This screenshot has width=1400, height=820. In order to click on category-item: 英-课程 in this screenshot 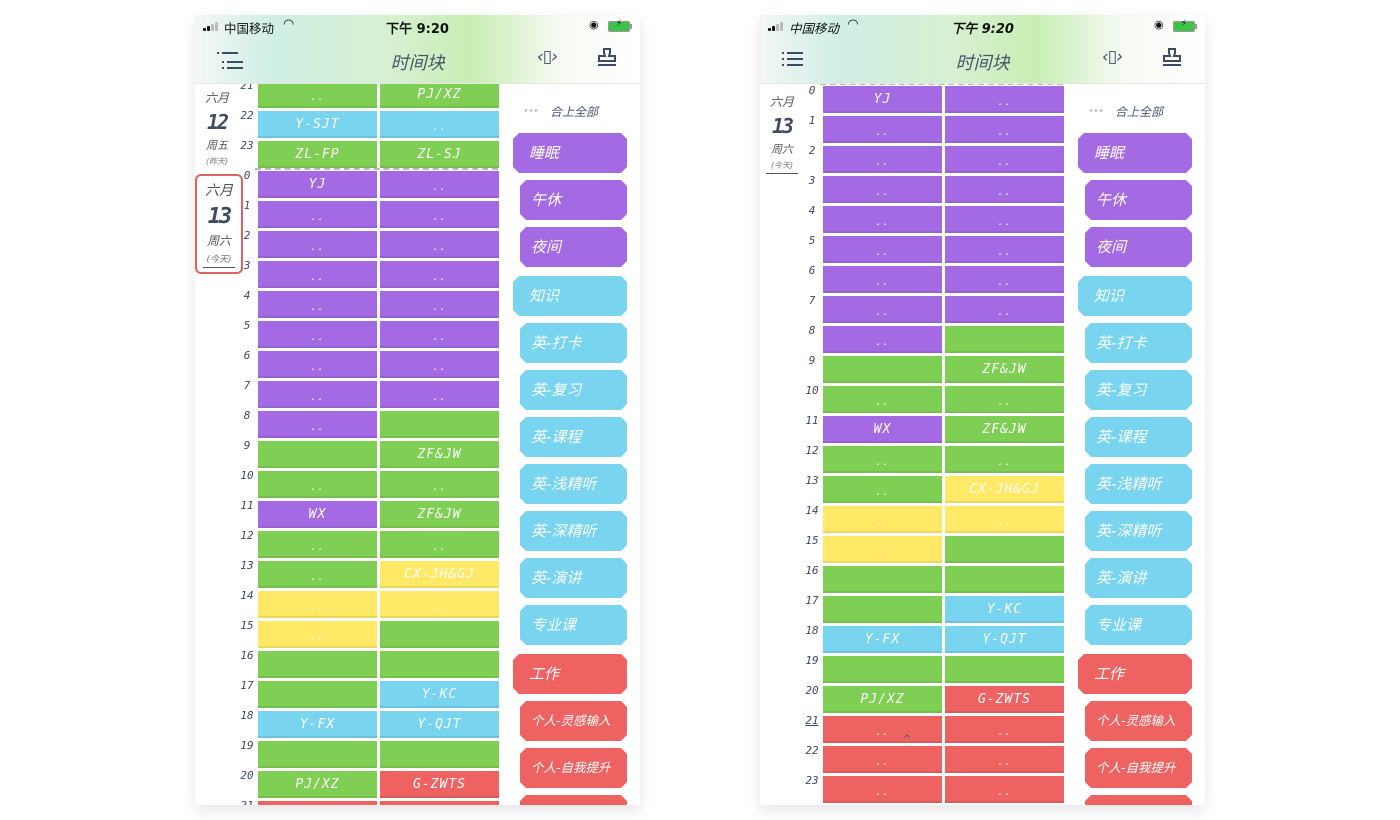, I will do `click(1138, 437)`.